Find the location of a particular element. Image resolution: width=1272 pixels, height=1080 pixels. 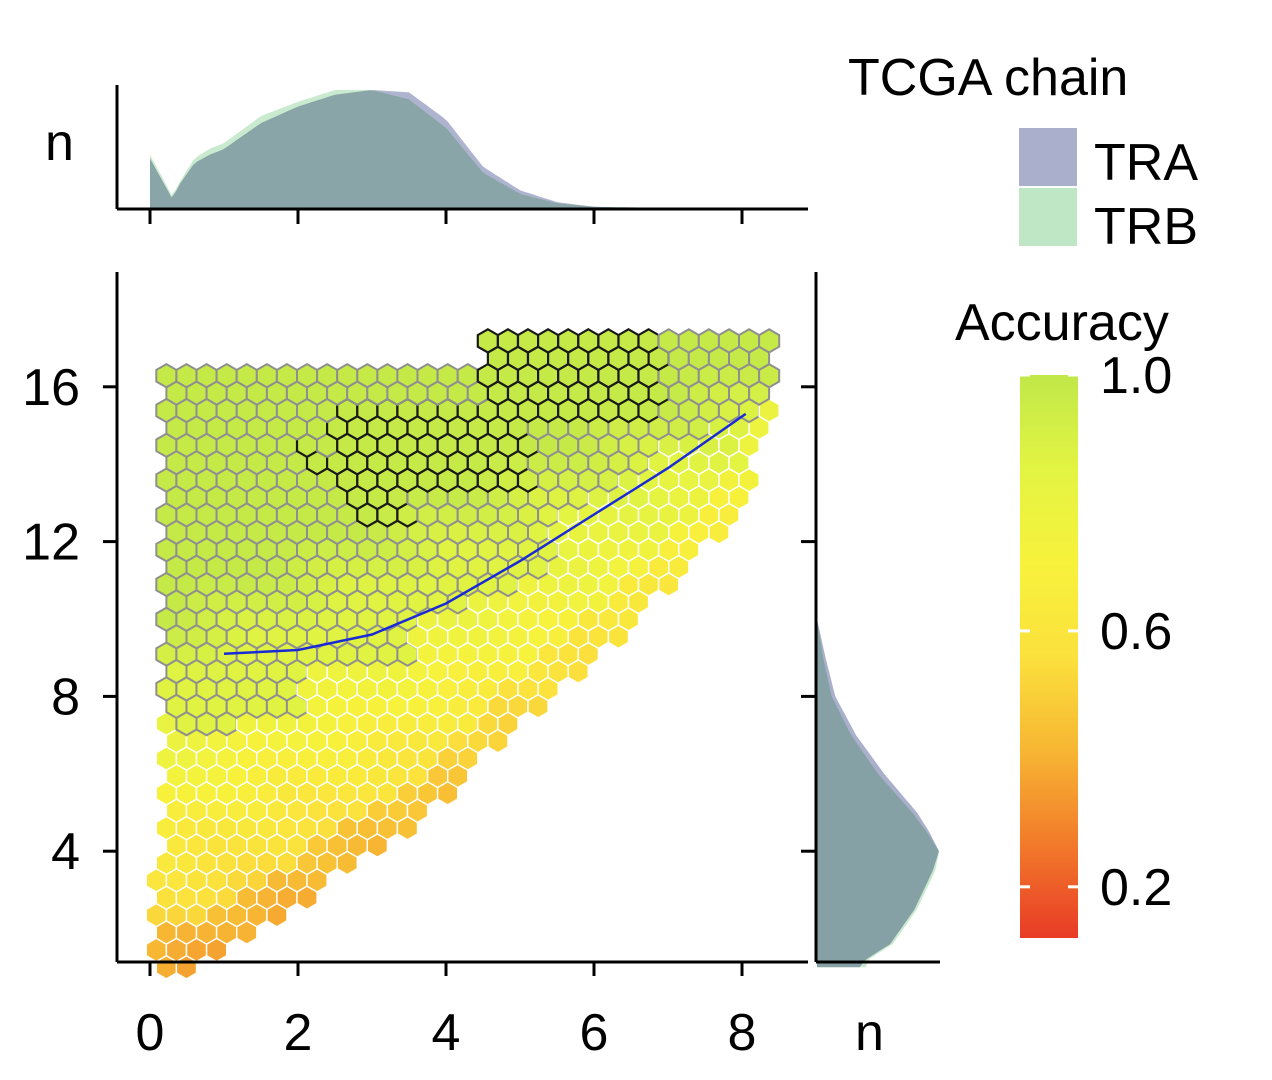

y-tick-label: 4 is located at coordinates (65, 852).